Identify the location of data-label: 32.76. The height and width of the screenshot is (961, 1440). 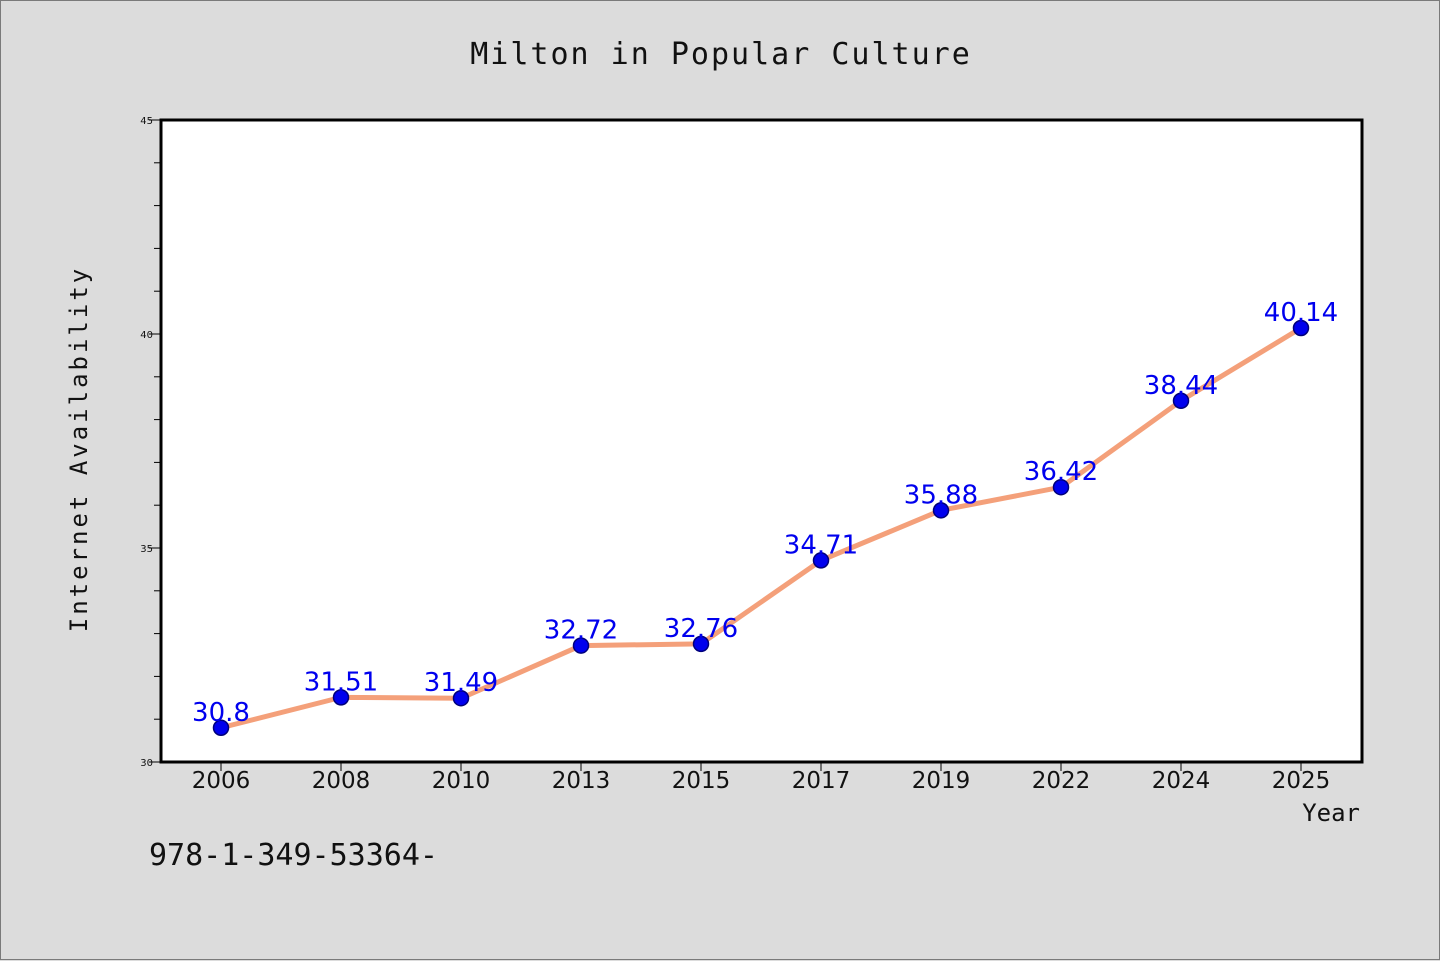
(701, 629).